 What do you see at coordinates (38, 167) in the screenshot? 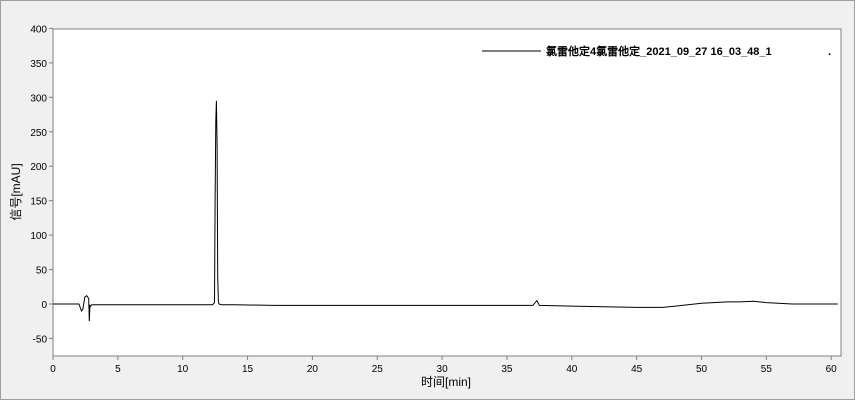
I see `y-tick-label: 200` at bounding box center [38, 167].